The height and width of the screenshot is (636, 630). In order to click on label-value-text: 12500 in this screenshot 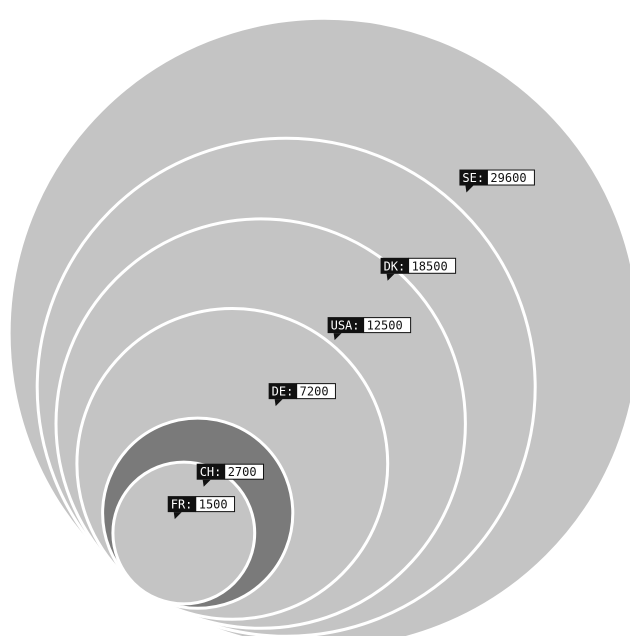, I will do `click(385, 326)`.